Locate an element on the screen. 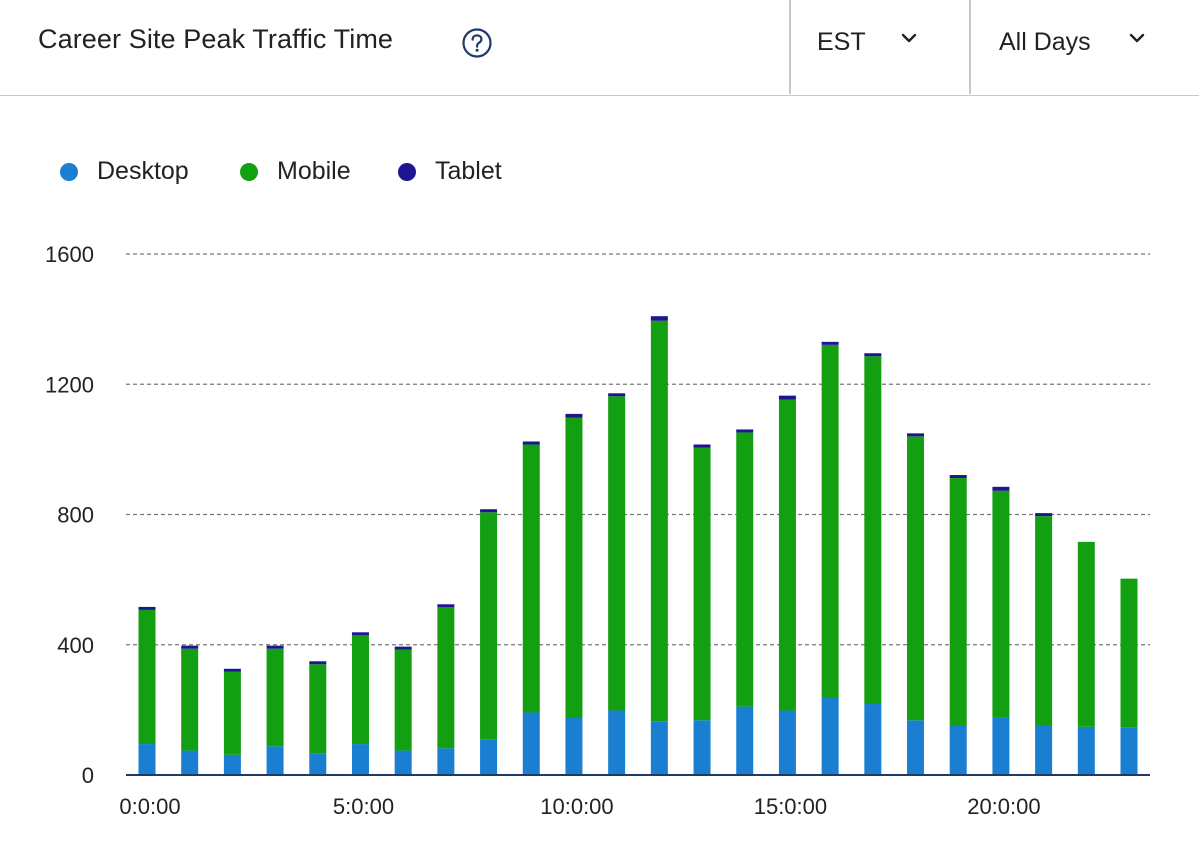 The width and height of the screenshot is (1199, 865). legend-dot-desktop is located at coordinates (69, 172).